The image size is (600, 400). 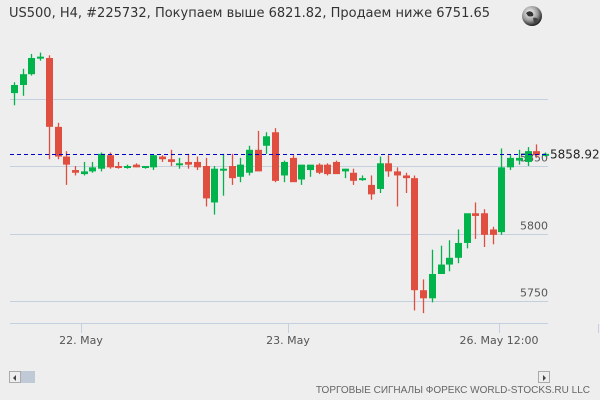 I want to click on x-tick-label: 22. May, so click(x=81, y=340).